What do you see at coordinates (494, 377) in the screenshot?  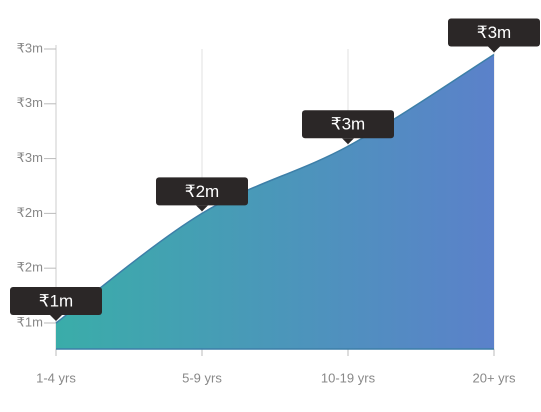 I see `x-tick-label: 20+ yrs` at bounding box center [494, 377].